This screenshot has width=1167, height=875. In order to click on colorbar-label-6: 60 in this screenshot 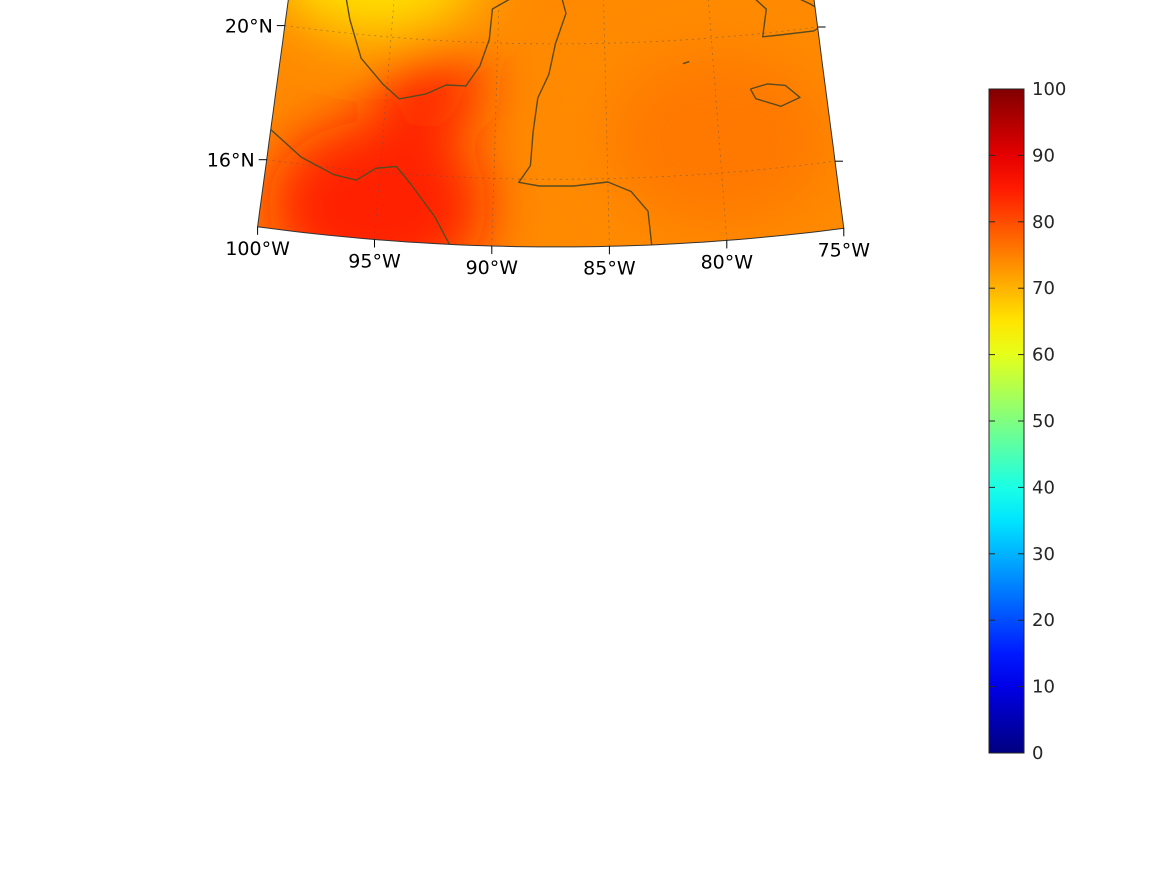, I will do `click(1043, 355)`.